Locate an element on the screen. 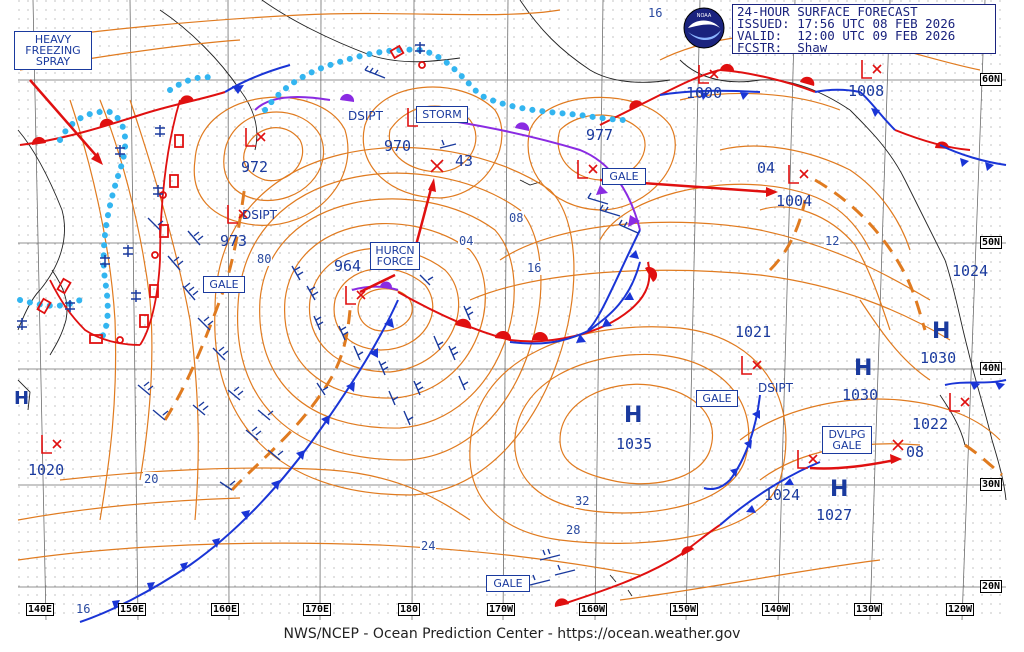 The height and width of the screenshot is (652, 1024). isobar-label-16-top: 16 is located at coordinates (655, 13).